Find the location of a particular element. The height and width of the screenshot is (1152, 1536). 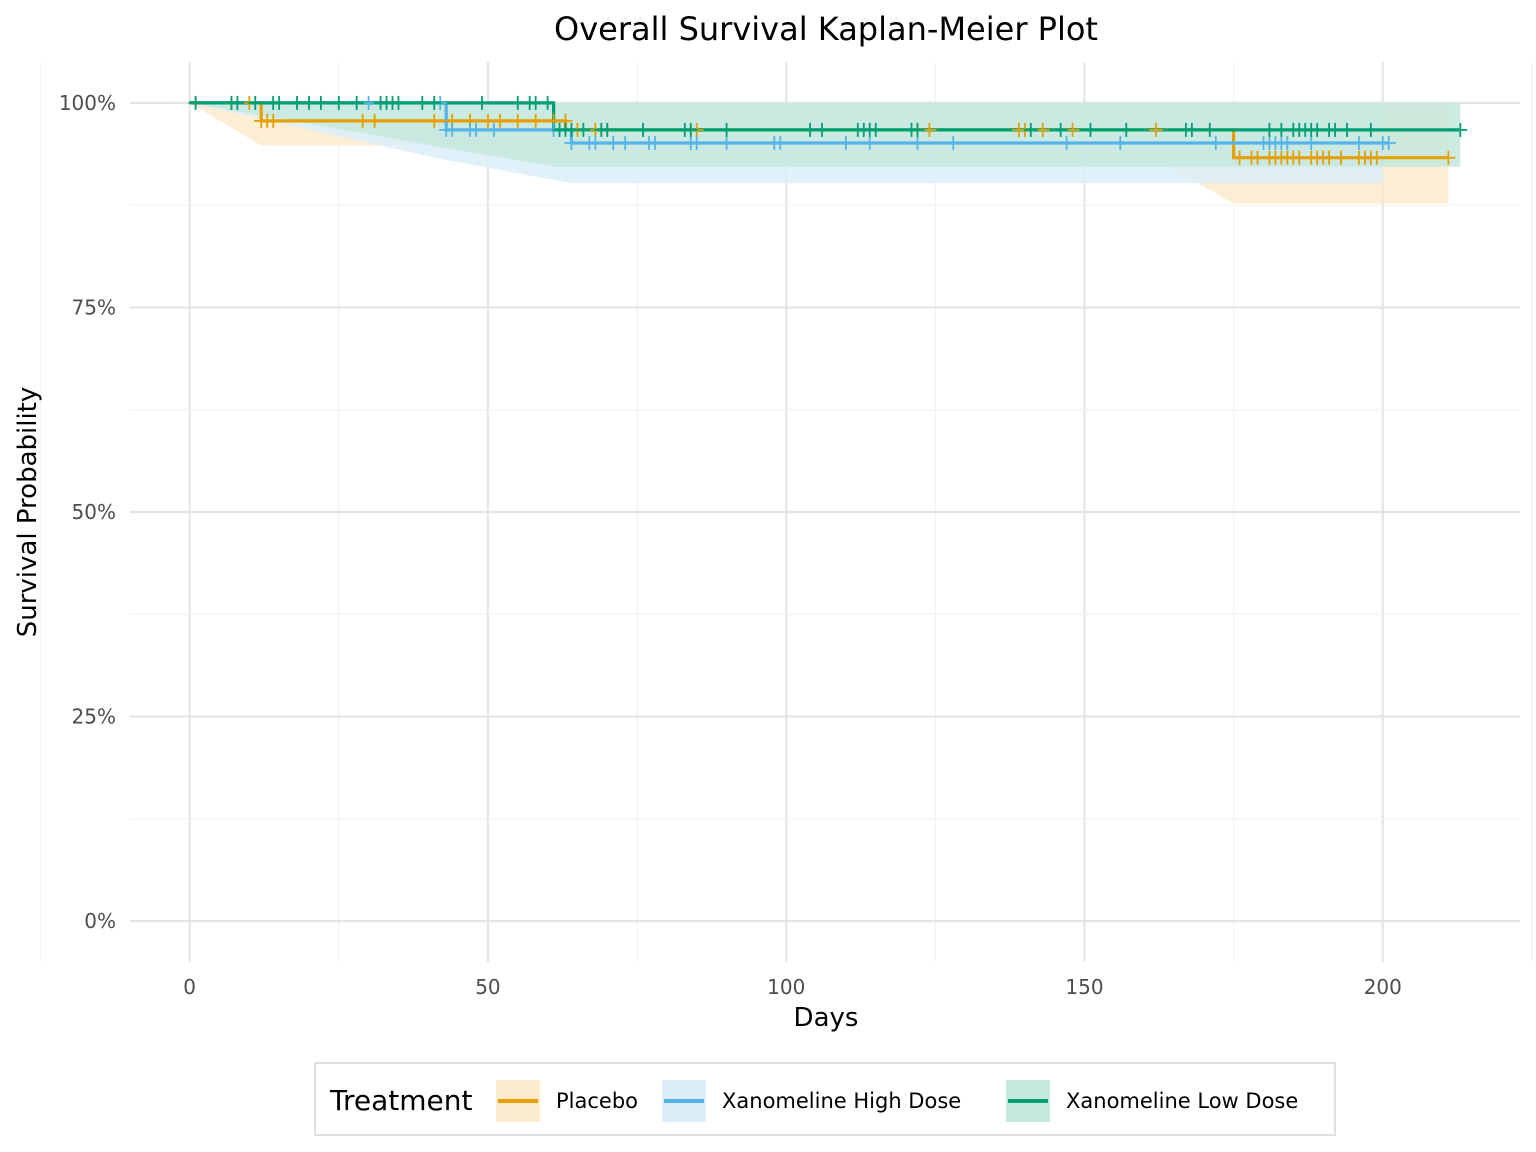

y-tick-label: 100% is located at coordinates (87, 103).